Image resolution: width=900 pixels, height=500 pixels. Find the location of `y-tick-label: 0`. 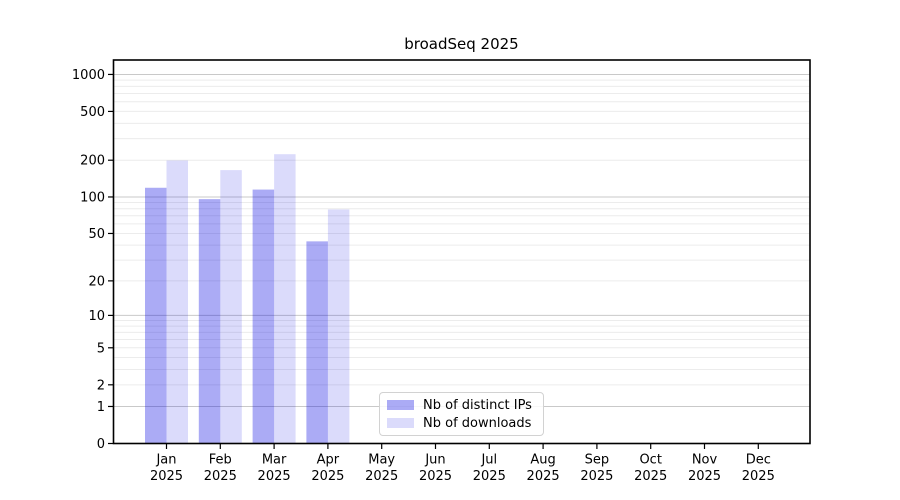

y-tick-label: 0 is located at coordinates (101, 444).